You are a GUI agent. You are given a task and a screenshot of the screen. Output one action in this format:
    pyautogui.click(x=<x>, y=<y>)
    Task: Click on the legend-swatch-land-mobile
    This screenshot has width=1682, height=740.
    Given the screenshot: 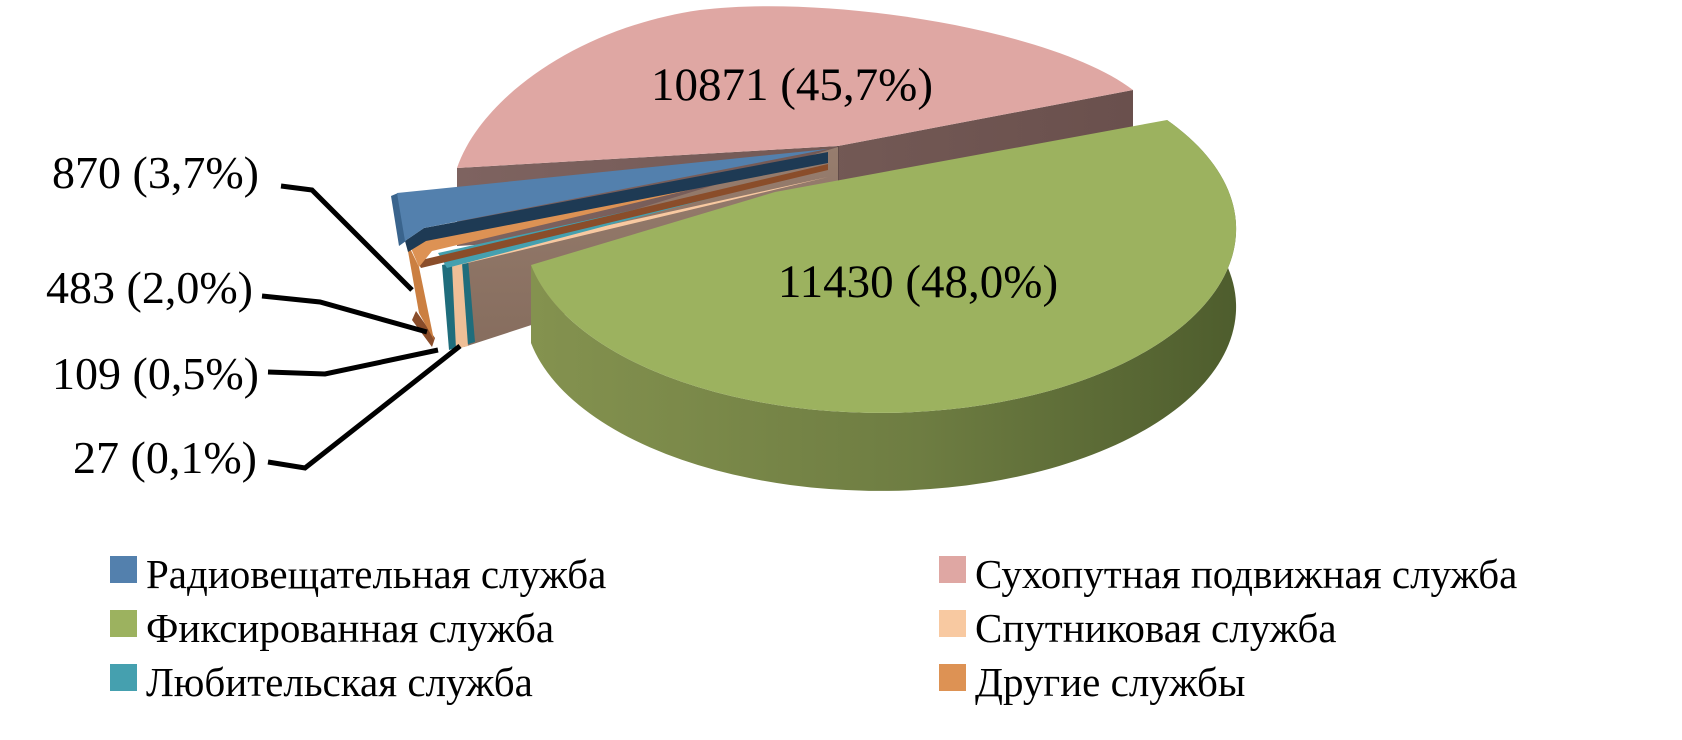 What is the action you would take?
    pyautogui.click(x=952, y=569)
    